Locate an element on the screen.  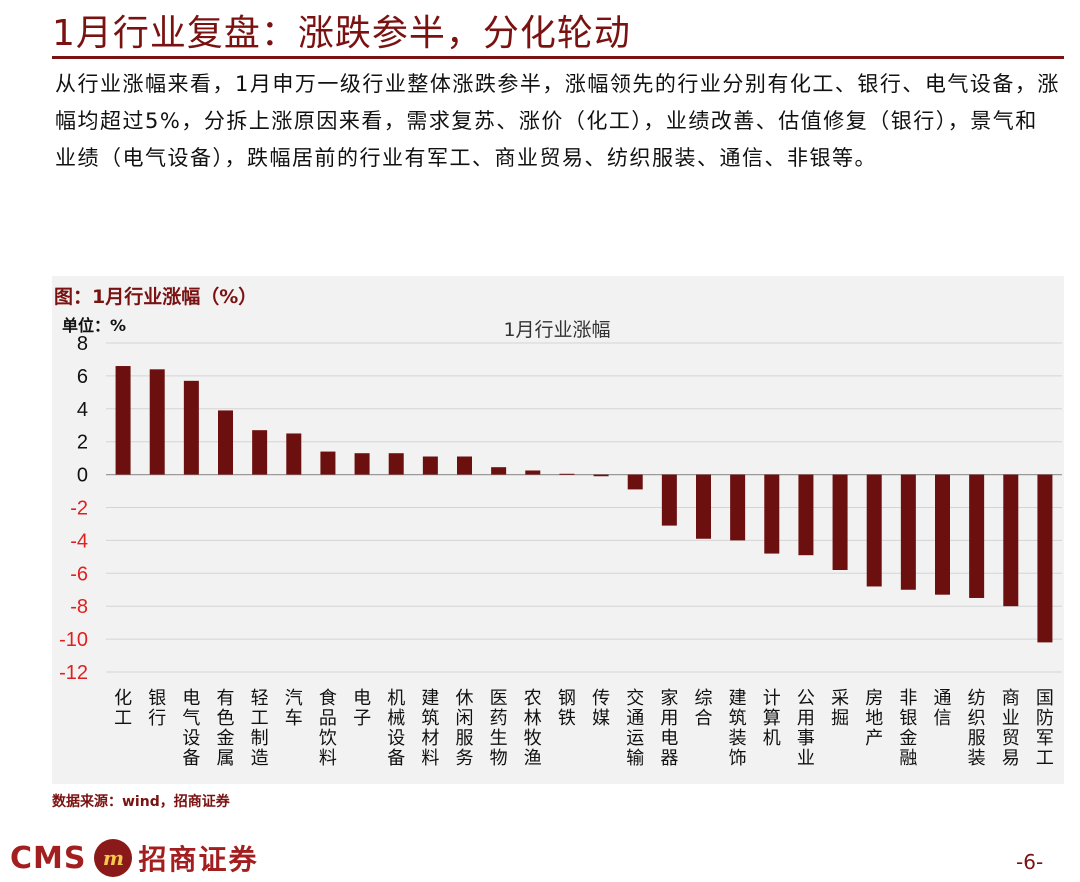
category-label: 综合 is located at coordinates (704, 708).